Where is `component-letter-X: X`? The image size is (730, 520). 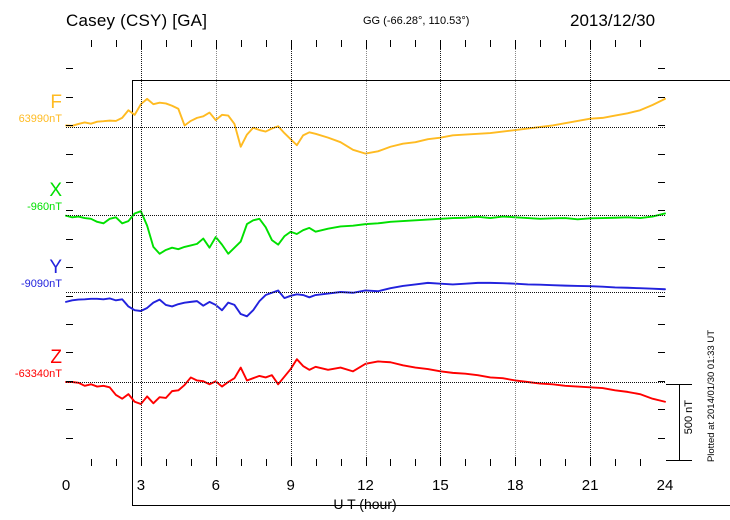 component-letter-X: X is located at coordinates (55, 190).